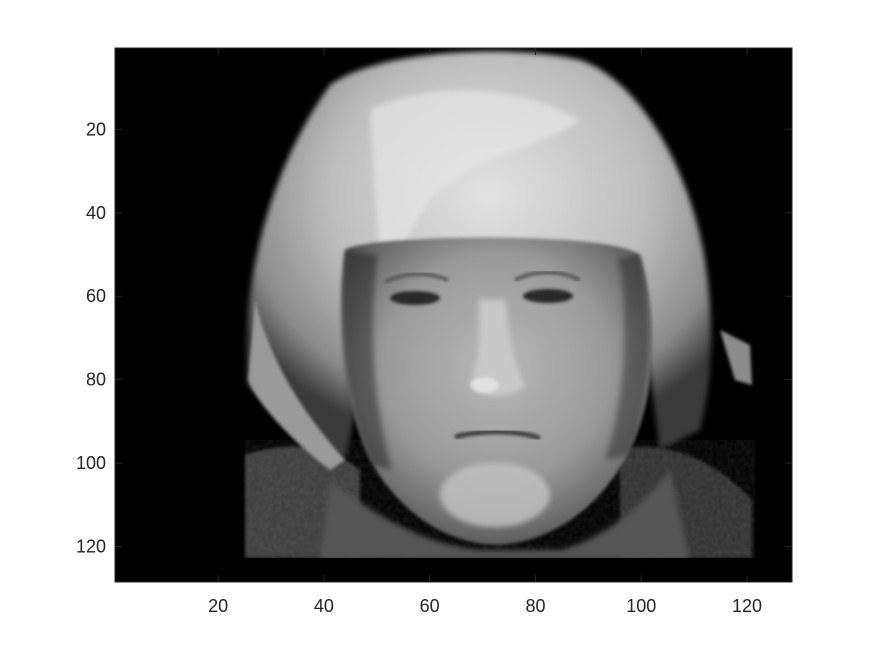 The image size is (875, 656). I want to click on x-tick-label: 100, so click(641, 606).